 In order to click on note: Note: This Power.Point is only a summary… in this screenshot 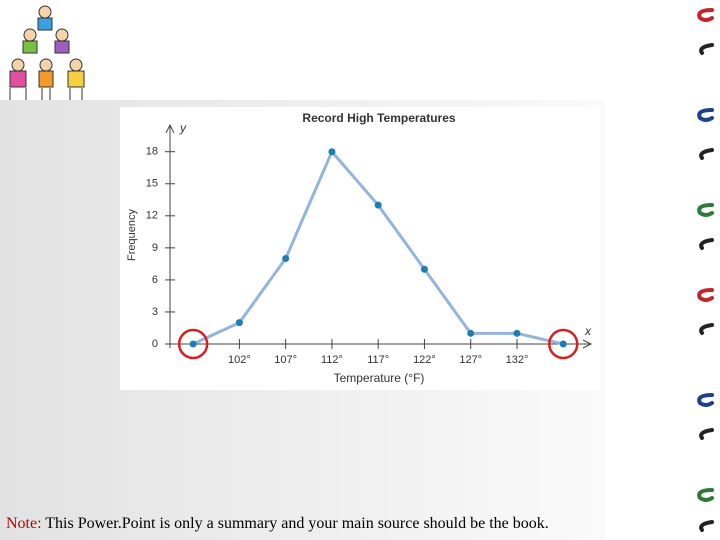, I will do `click(277, 523)`.